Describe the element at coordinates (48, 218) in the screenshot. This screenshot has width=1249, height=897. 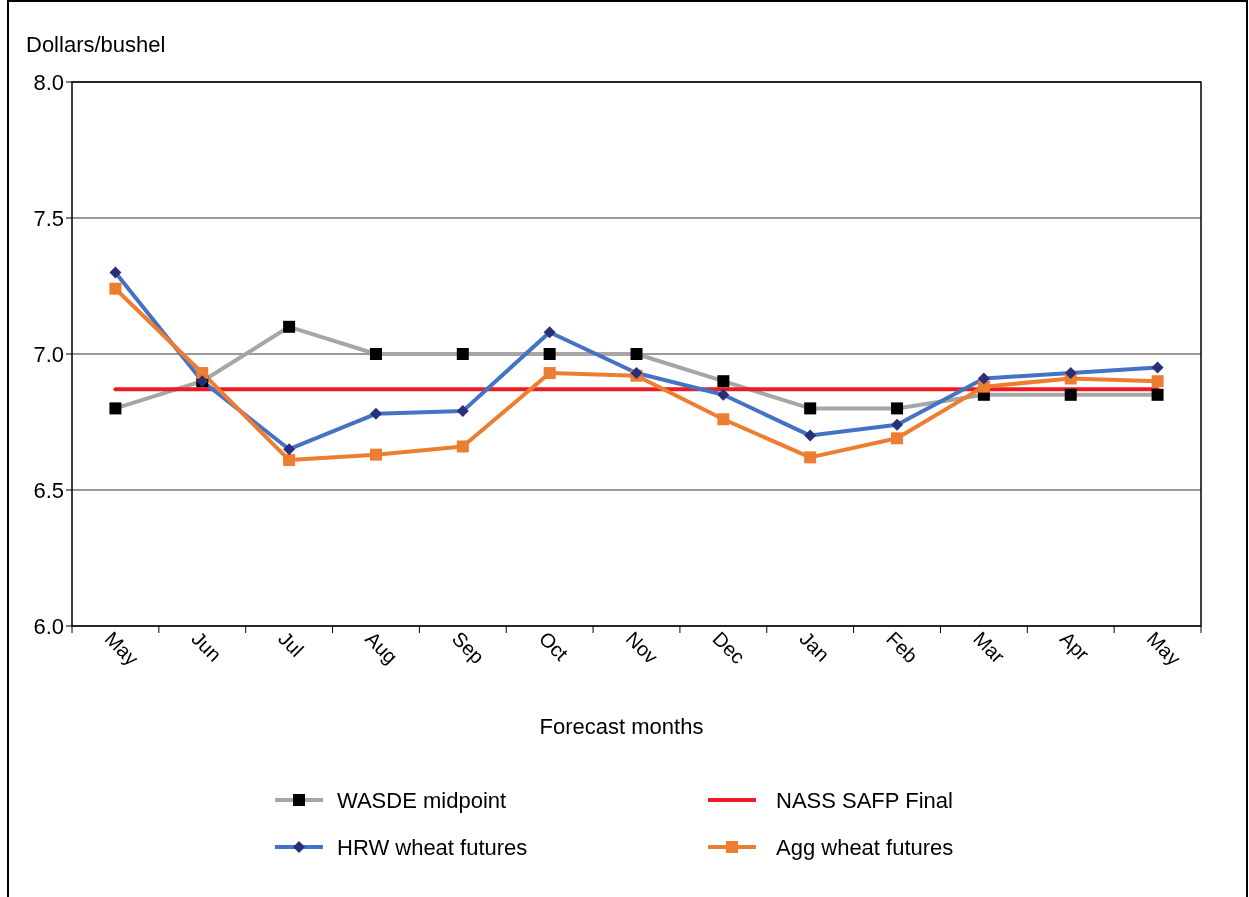
I see `y-tick-label: 7.5` at that location.